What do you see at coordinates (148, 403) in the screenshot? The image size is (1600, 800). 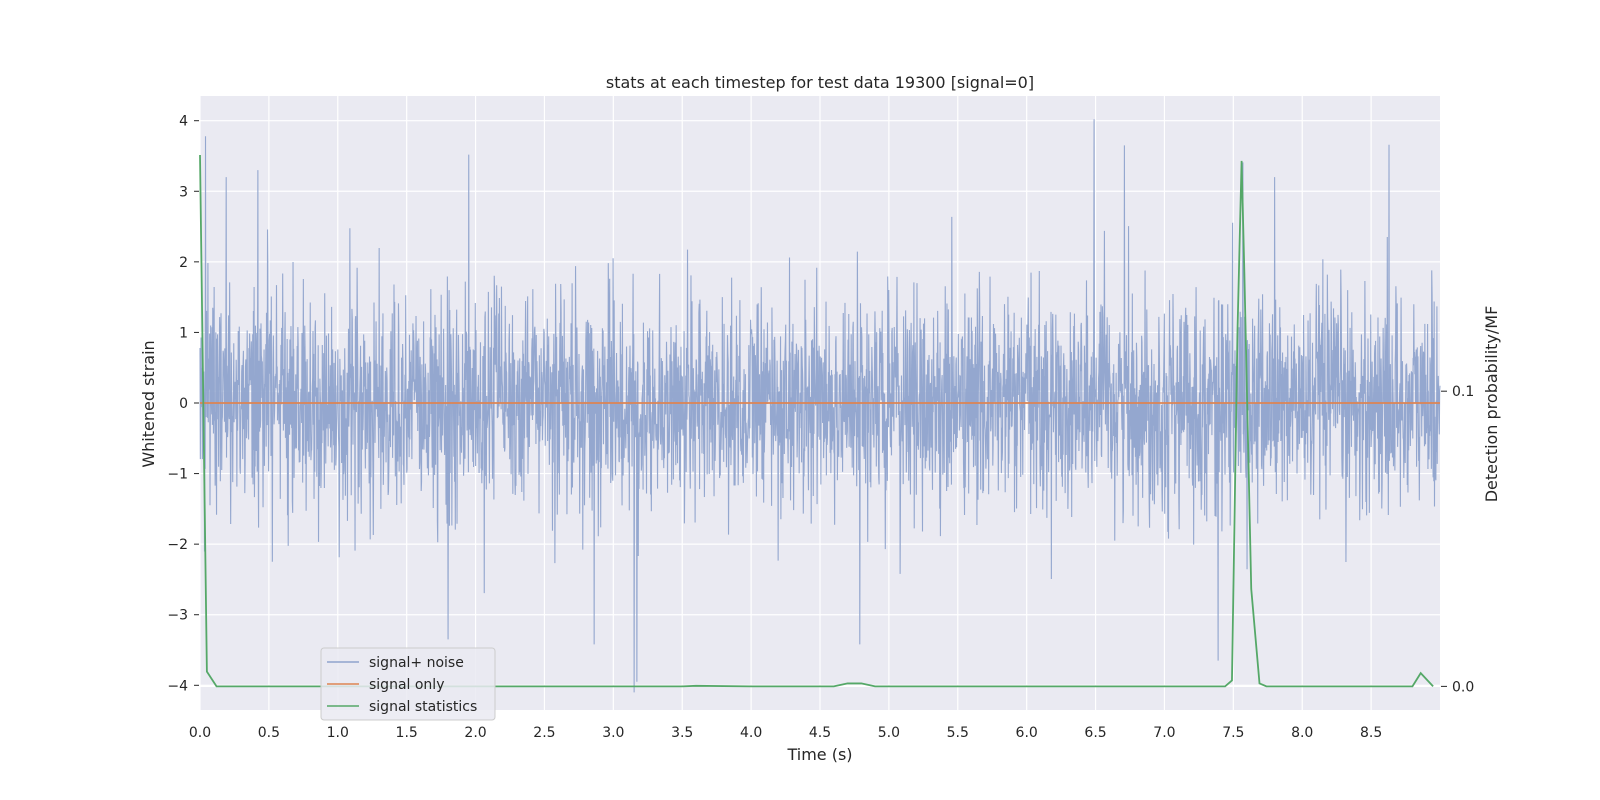 I see `y-axis-label: Whitened strain` at bounding box center [148, 403].